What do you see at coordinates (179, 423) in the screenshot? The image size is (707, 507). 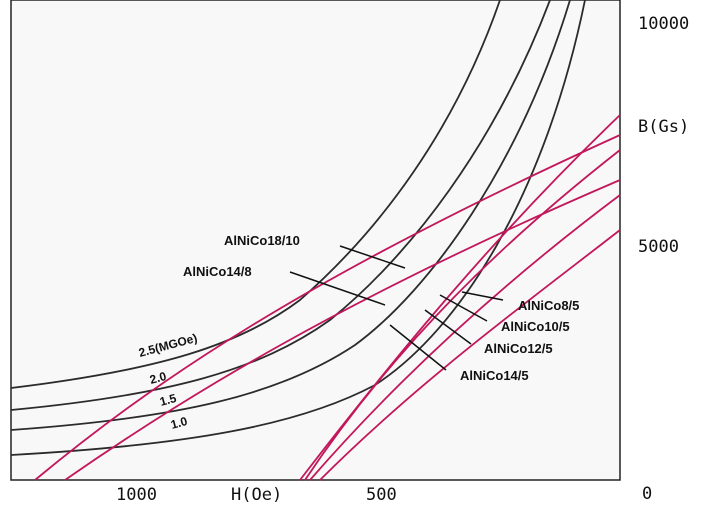 I see `energy-label-1-0: 1.0` at bounding box center [179, 423].